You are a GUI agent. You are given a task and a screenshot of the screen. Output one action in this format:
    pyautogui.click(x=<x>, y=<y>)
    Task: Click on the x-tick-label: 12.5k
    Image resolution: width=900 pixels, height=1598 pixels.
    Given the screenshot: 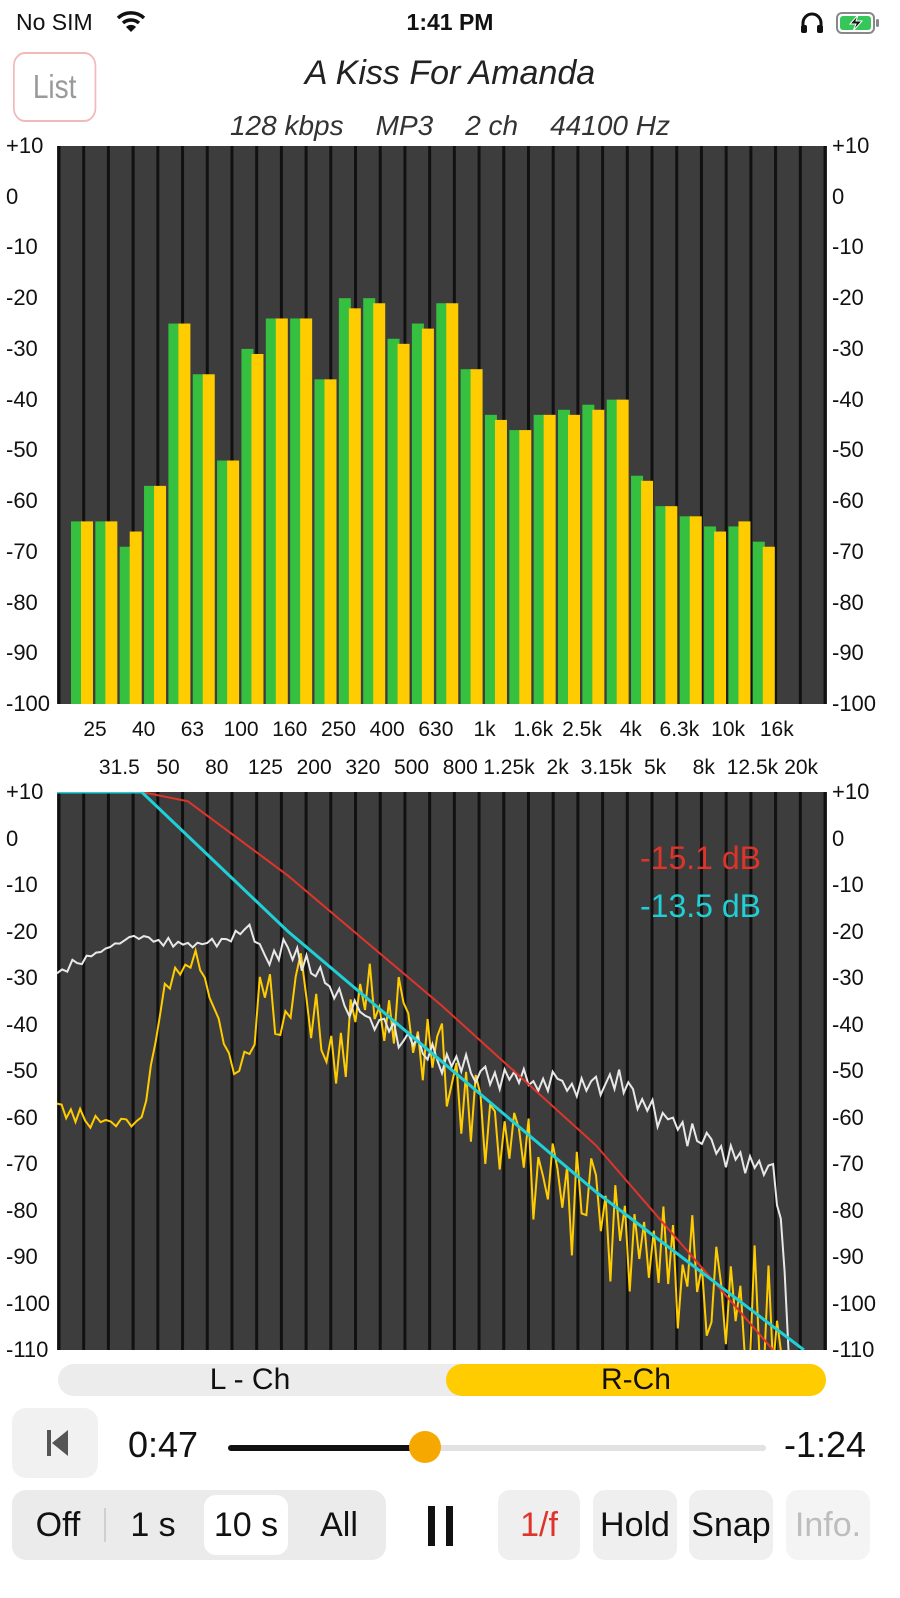 What is the action you would take?
    pyautogui.click(x=752, y=767)
    